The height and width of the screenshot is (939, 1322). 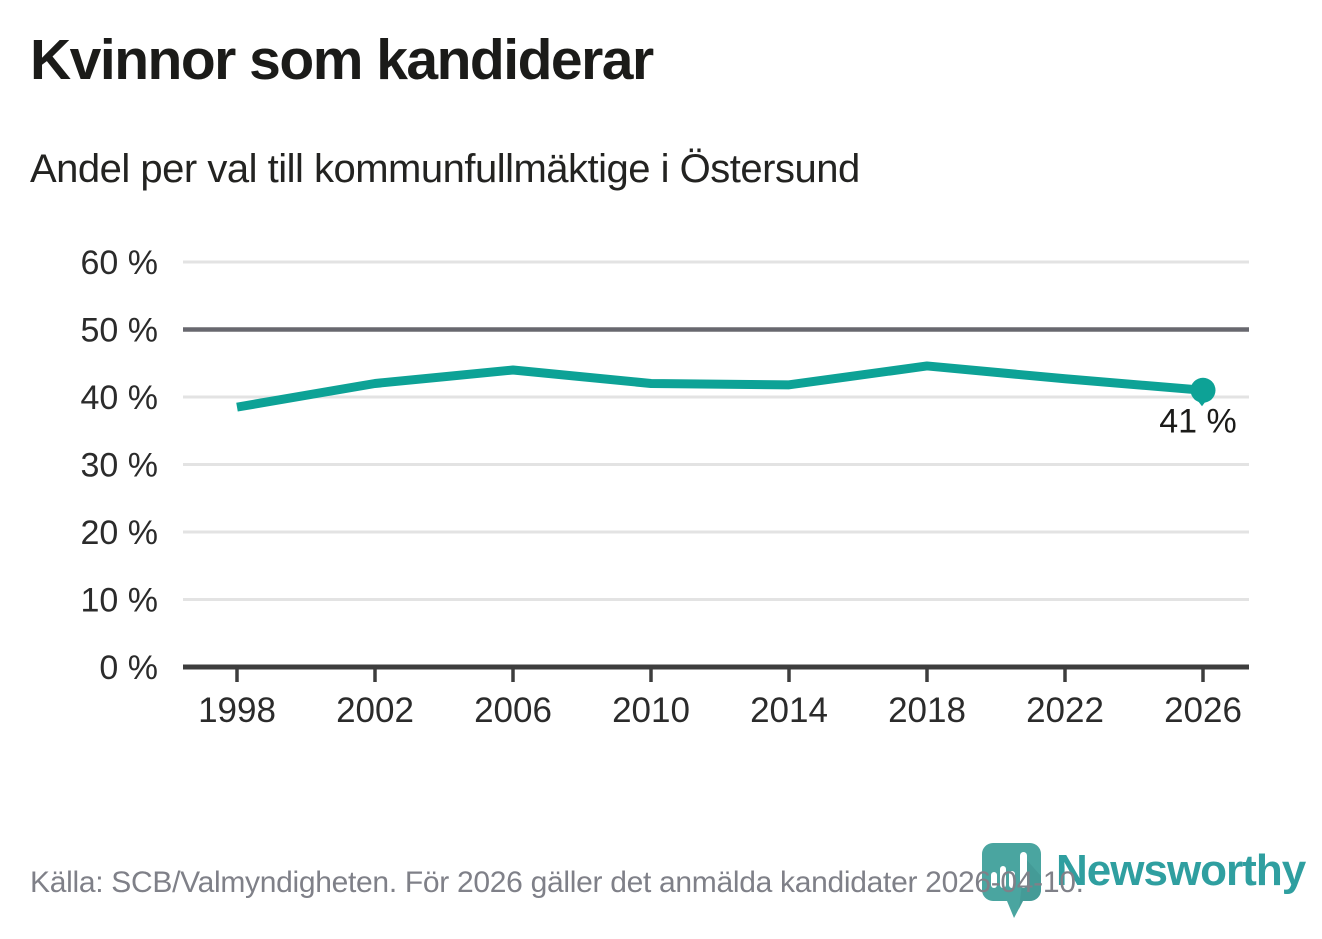 I want to click on y-tick-label: 20 %, so click(x=120, y=533).